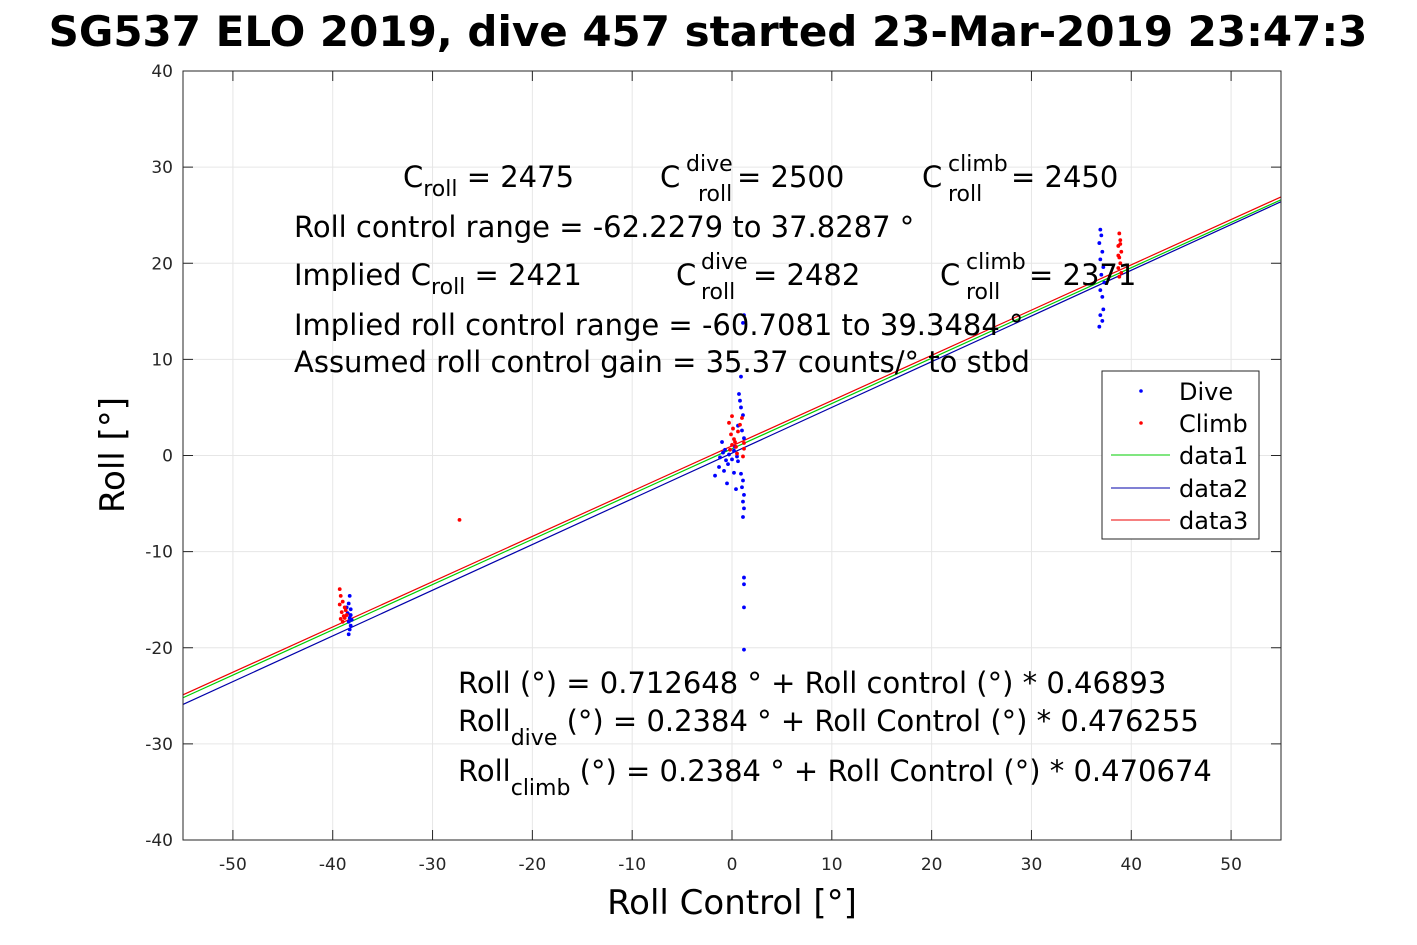  I want to click on legend-label-data2: data2, so click(1213, 489).